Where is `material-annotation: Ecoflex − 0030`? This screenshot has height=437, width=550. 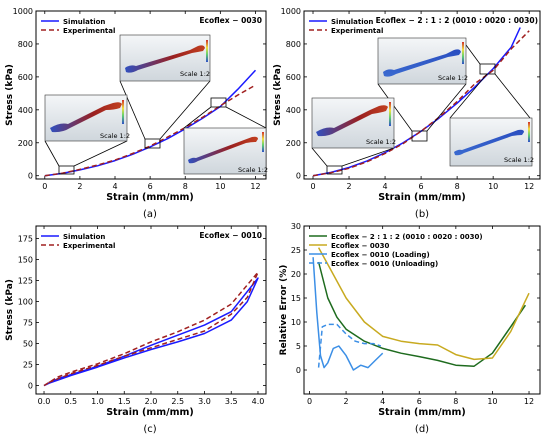
material-annotation: Ecoflex − 0030 is located at coordinates (230, 20).